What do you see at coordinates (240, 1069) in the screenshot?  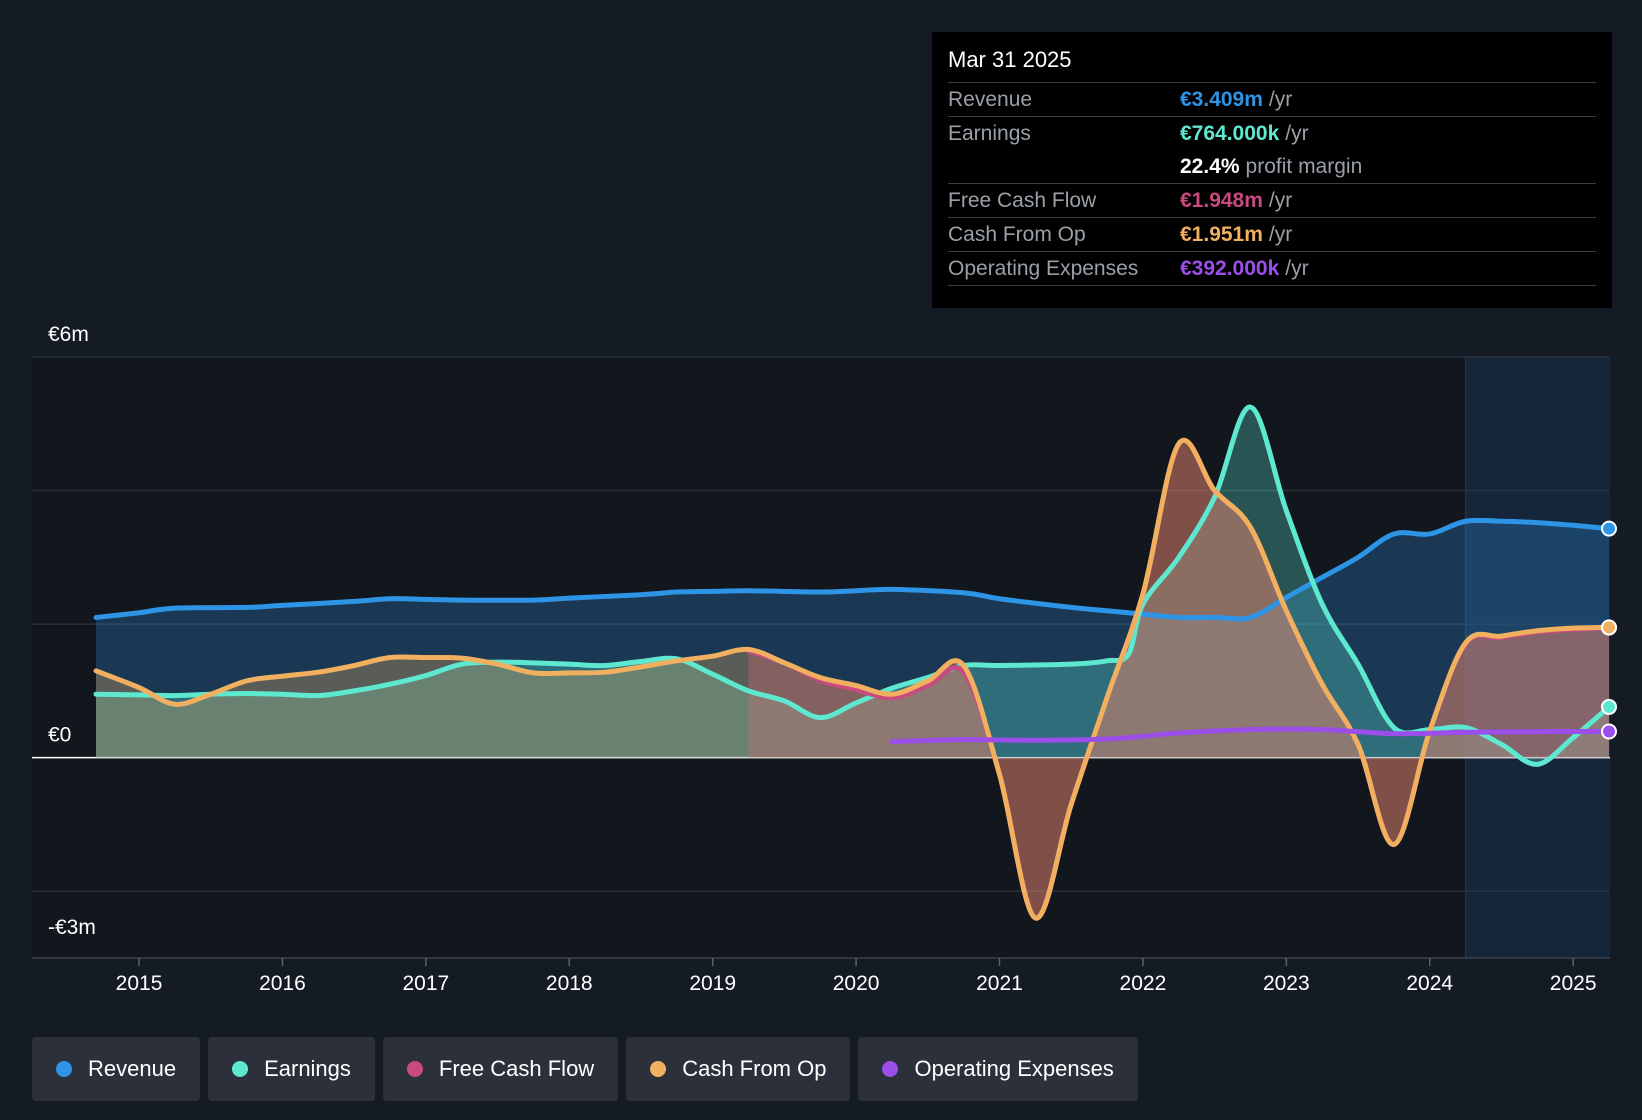 I see `earnings-dot-icon` at bounding box center [240, 1069].